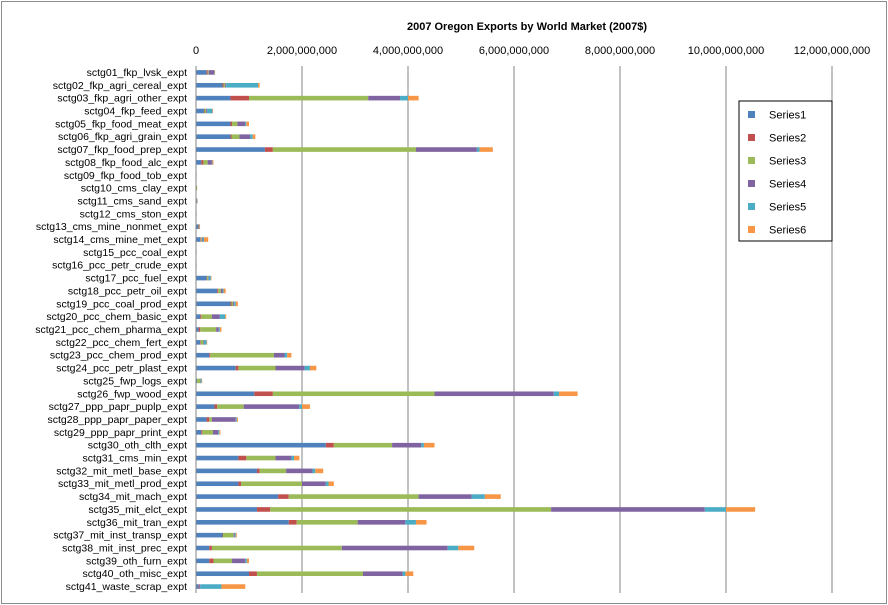 The width and height of the screenshot is (888, 605). Describe the element at coordinates (121, 369) in the screenshot. I see `category-label: sctg24_pcc_petr_plast_expt` at that location.